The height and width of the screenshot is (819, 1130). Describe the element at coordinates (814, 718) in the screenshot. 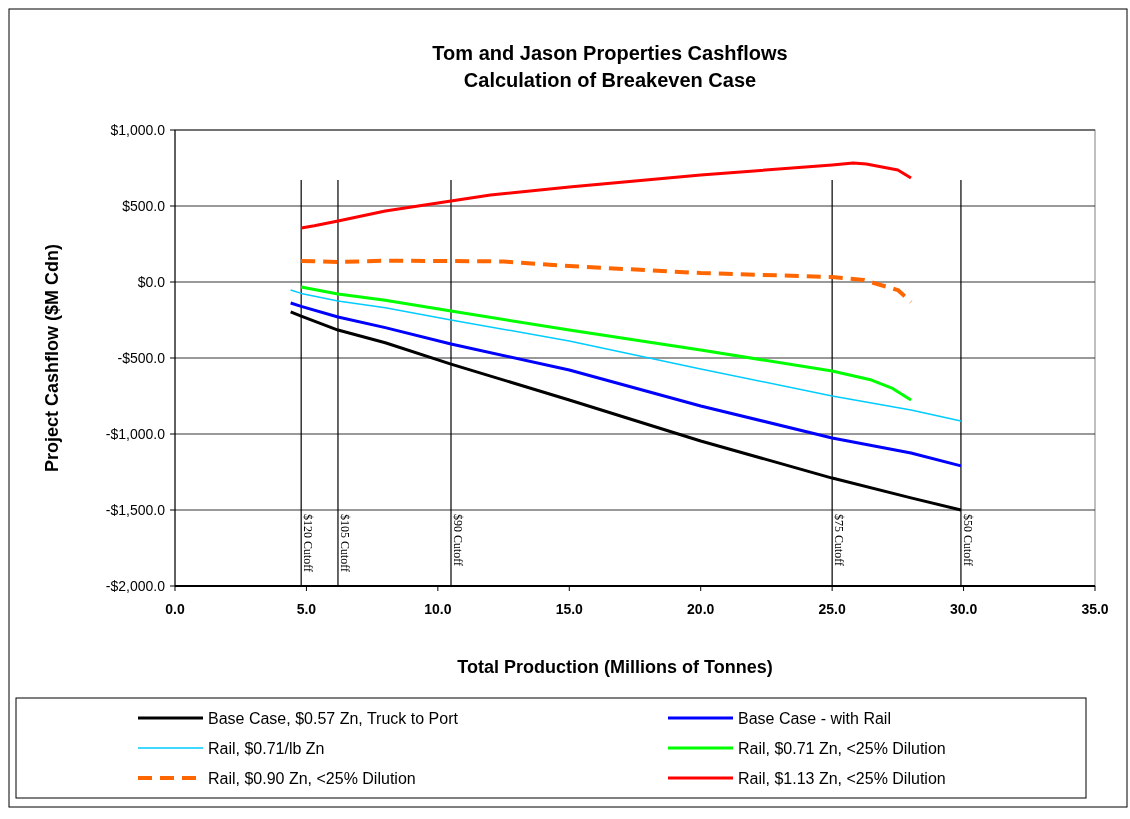

I see `legend-label: Base Case - with Rail` at that location.